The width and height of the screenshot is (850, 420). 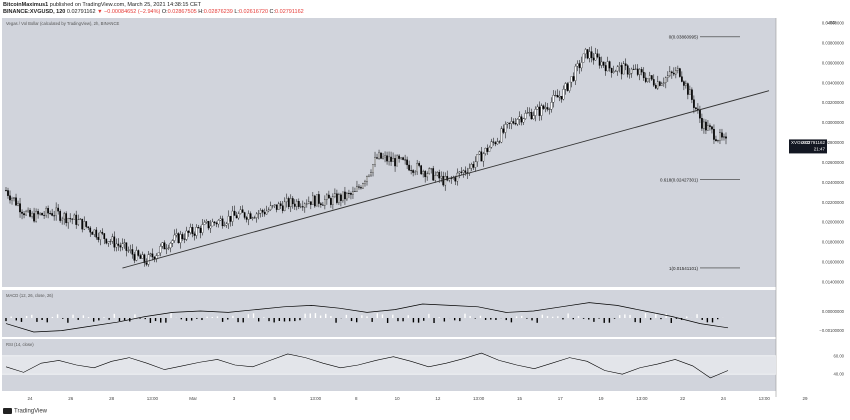 I want to click on tradingview-logo-text: TradingView, so click(x=31, y=411).